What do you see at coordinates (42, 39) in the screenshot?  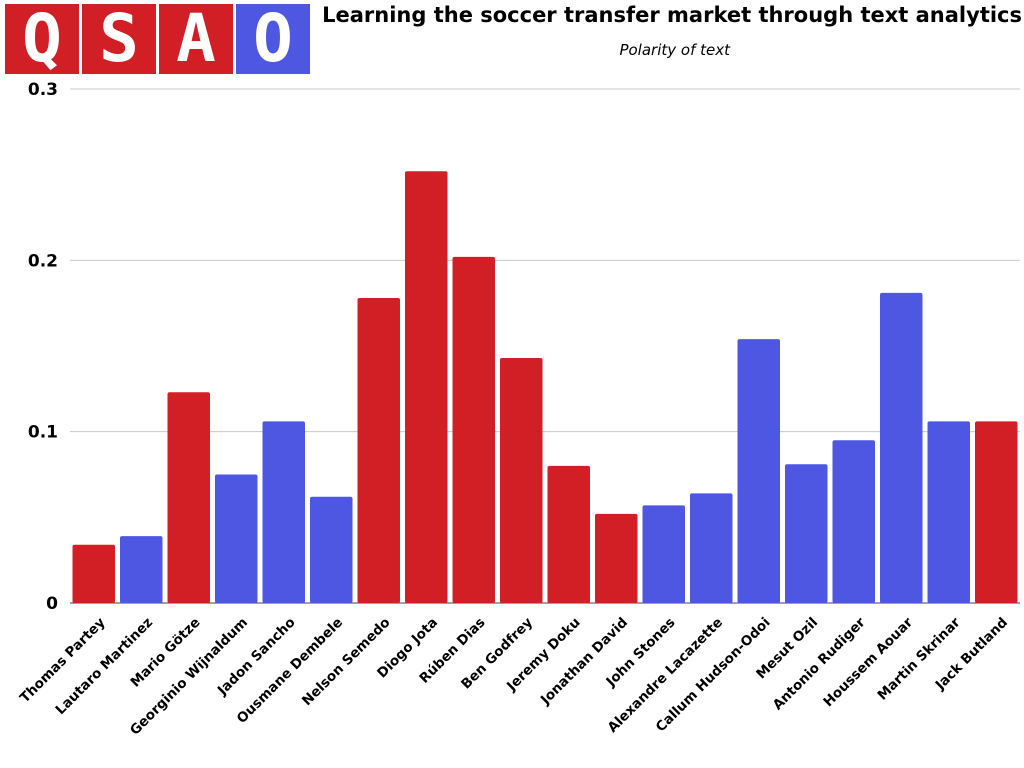 I see `logo-letter-q: Q` at bounding box center [42, 39].